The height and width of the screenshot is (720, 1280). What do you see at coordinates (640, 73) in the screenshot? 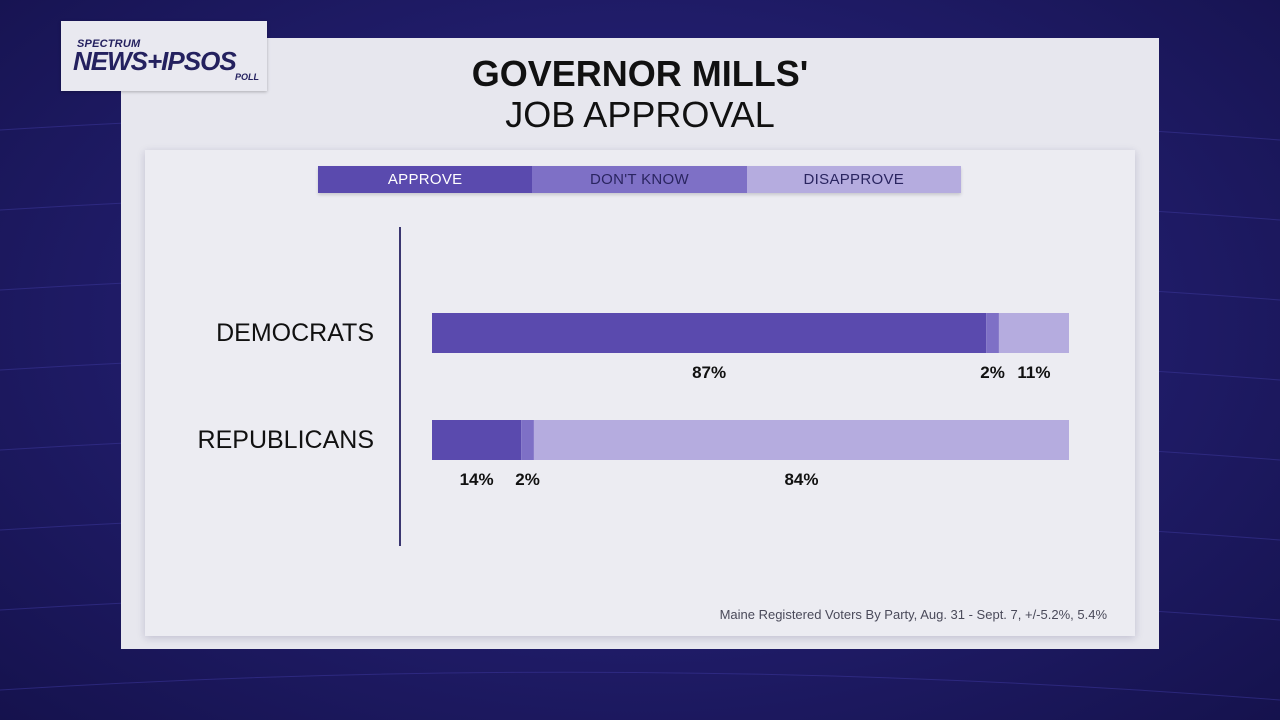
I see `chart-title: GOVERNOR MILLS'` at bounding box center [640, 73].